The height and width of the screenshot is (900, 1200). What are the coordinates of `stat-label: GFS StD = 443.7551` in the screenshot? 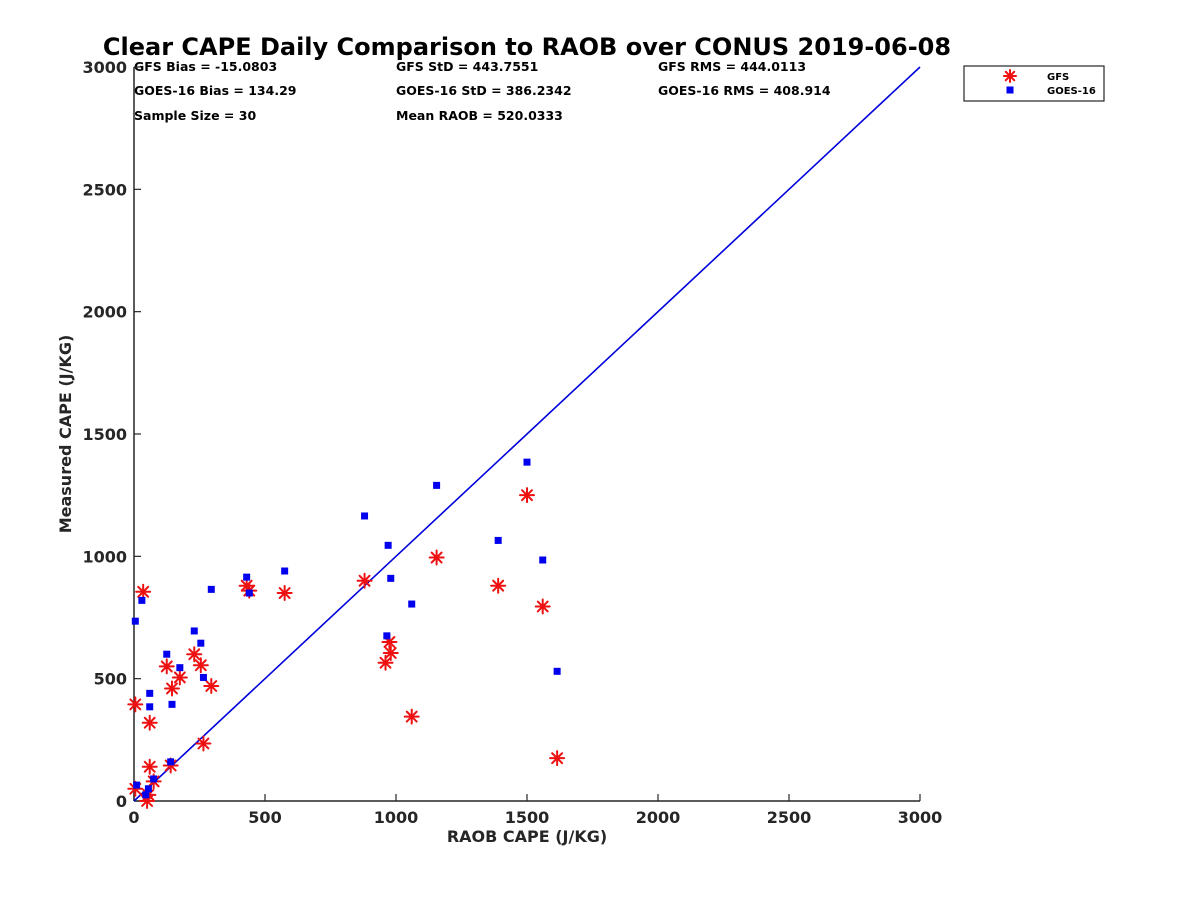 It's located at (467, 66).